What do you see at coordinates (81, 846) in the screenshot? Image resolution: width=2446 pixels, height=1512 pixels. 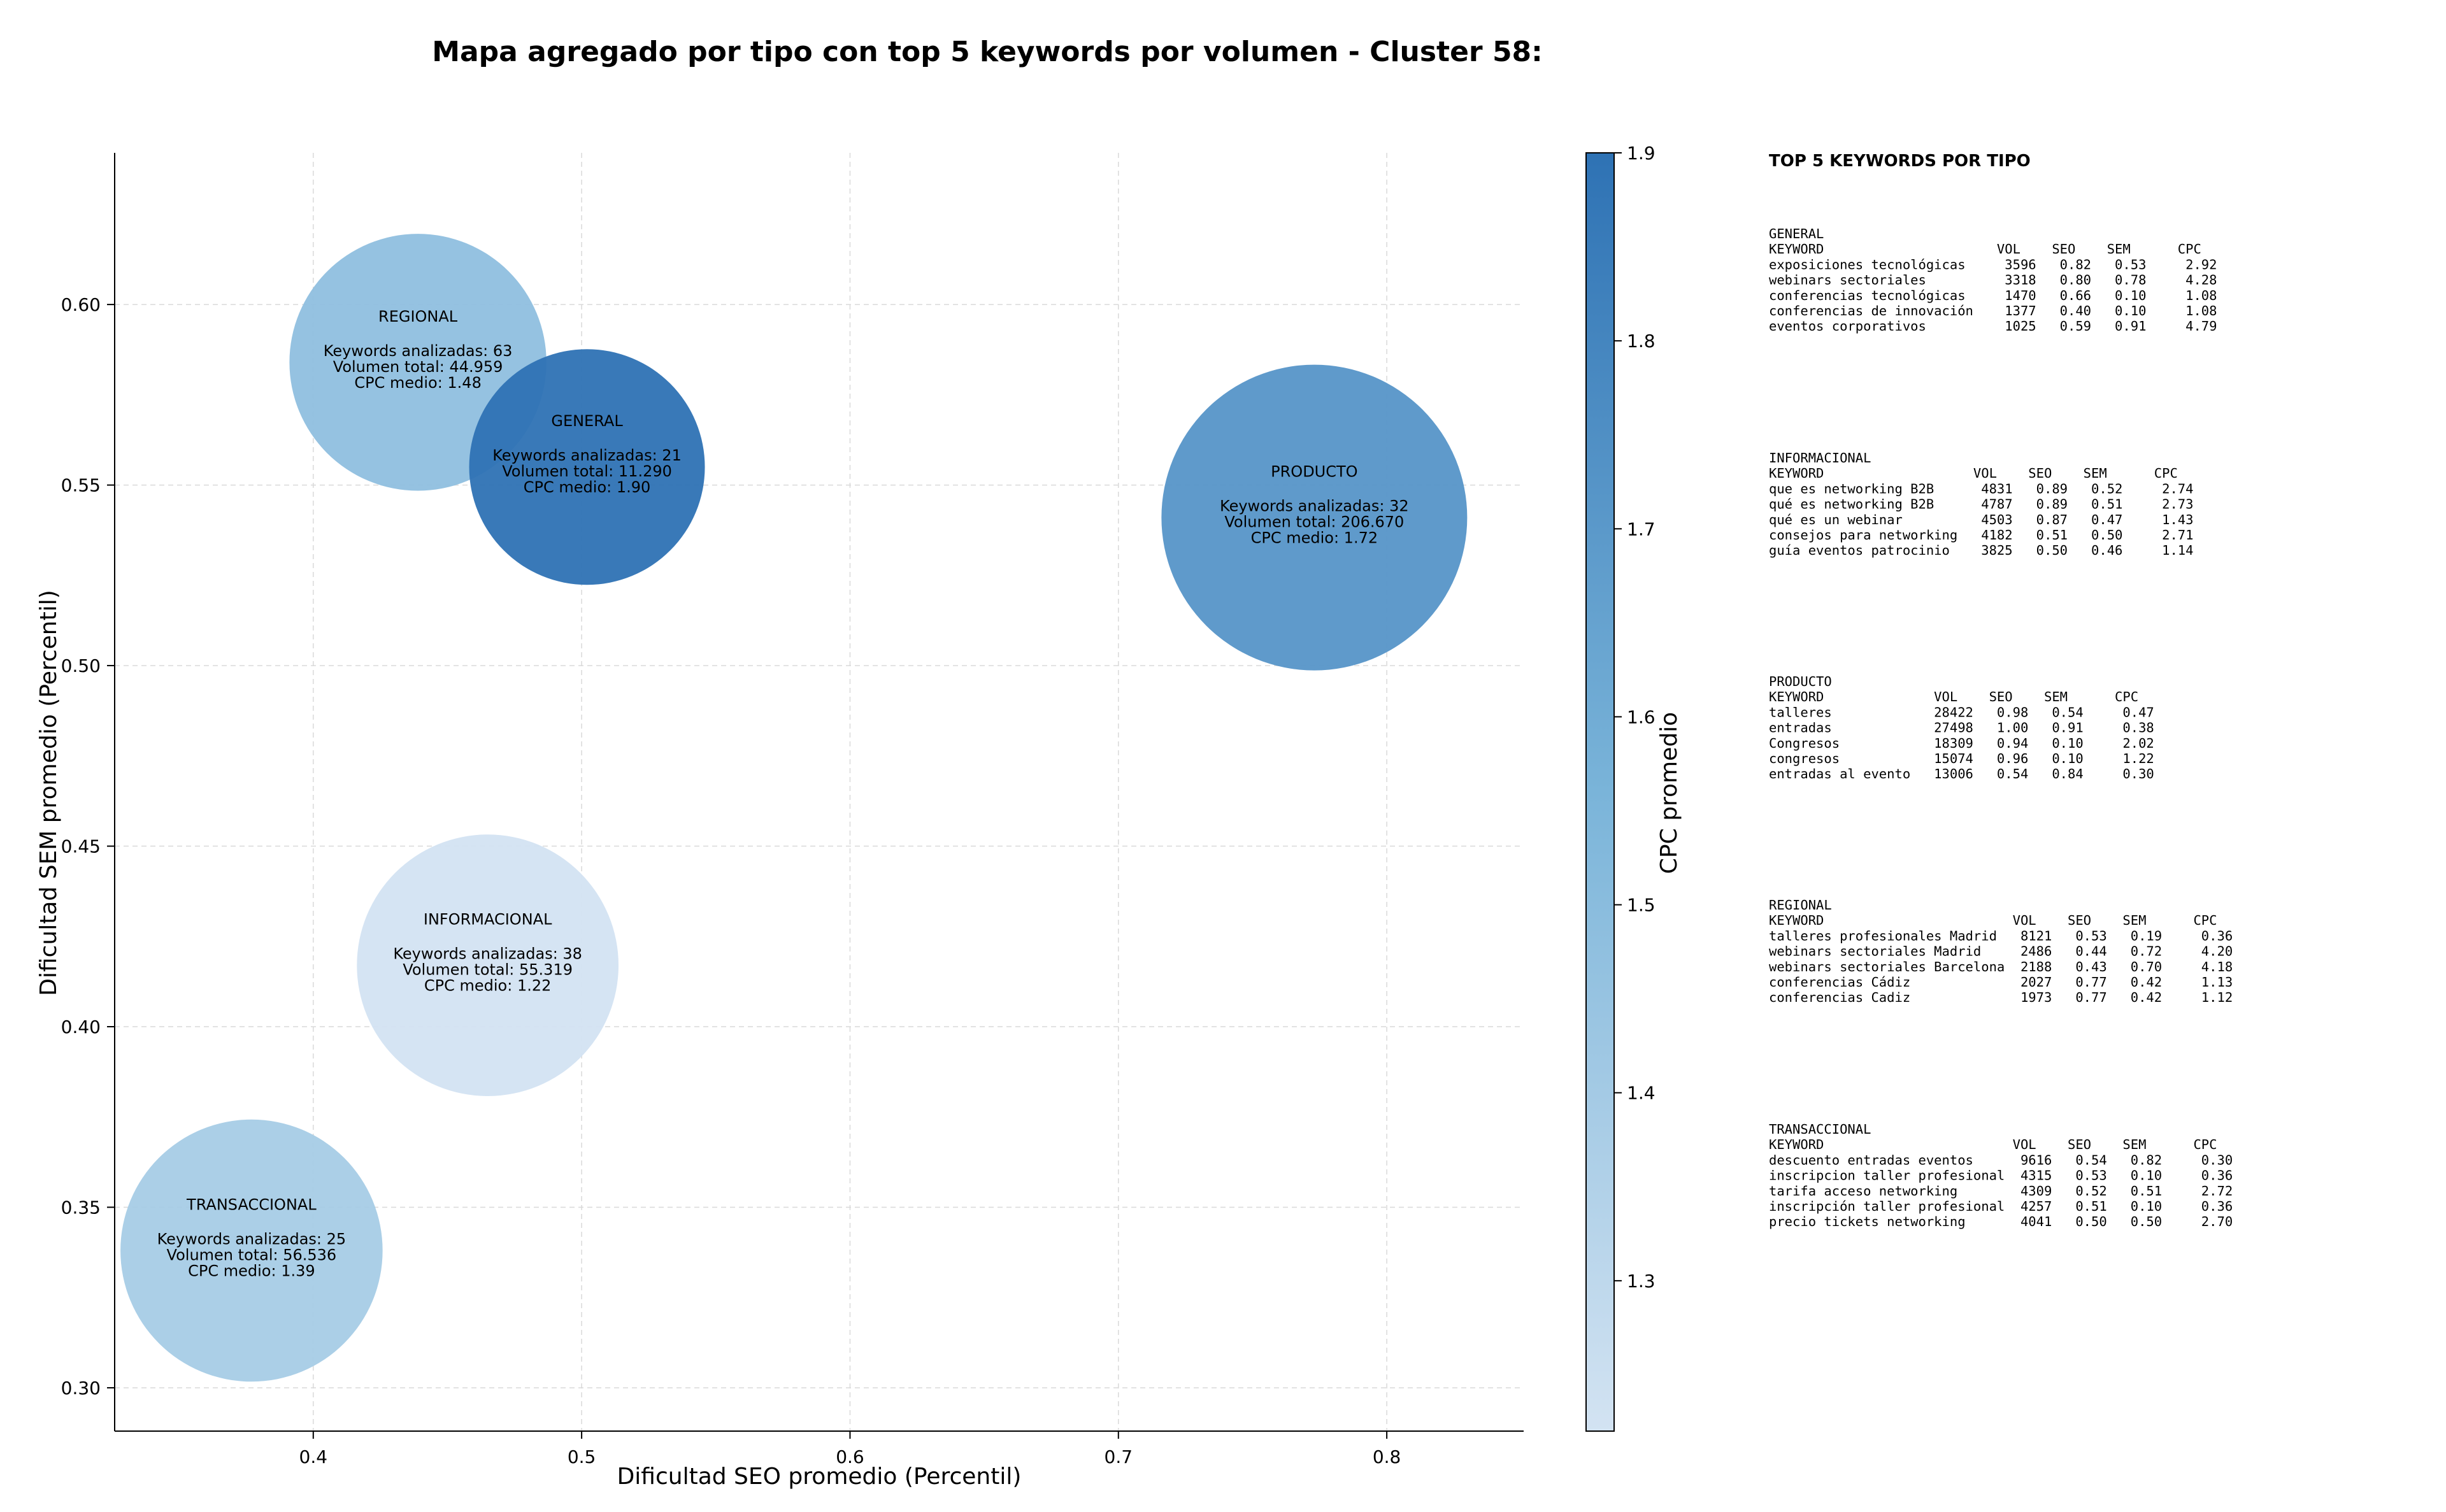 I see `y-tick-label: 0.45` at bounding box center [81, 846].